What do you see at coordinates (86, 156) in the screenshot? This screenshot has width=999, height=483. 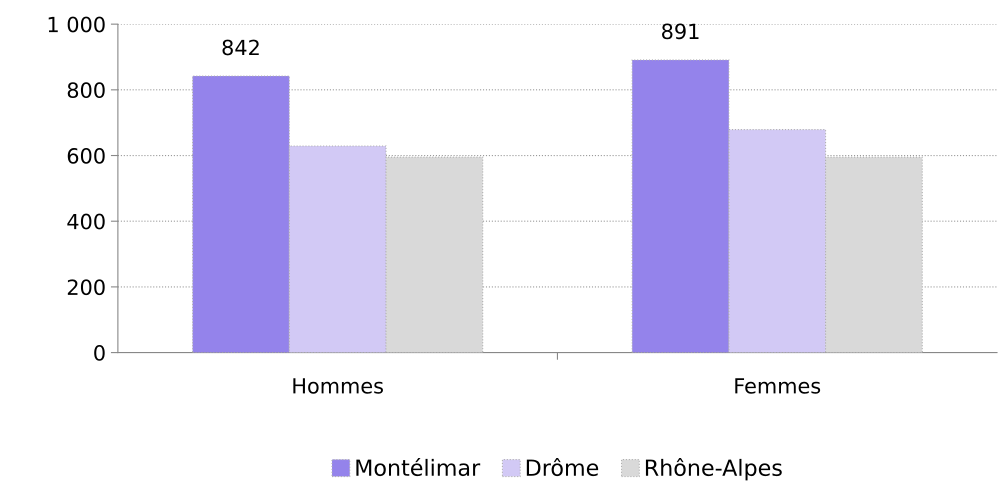 I see `y-tick-label: 600` at bounding box center [86, 156].